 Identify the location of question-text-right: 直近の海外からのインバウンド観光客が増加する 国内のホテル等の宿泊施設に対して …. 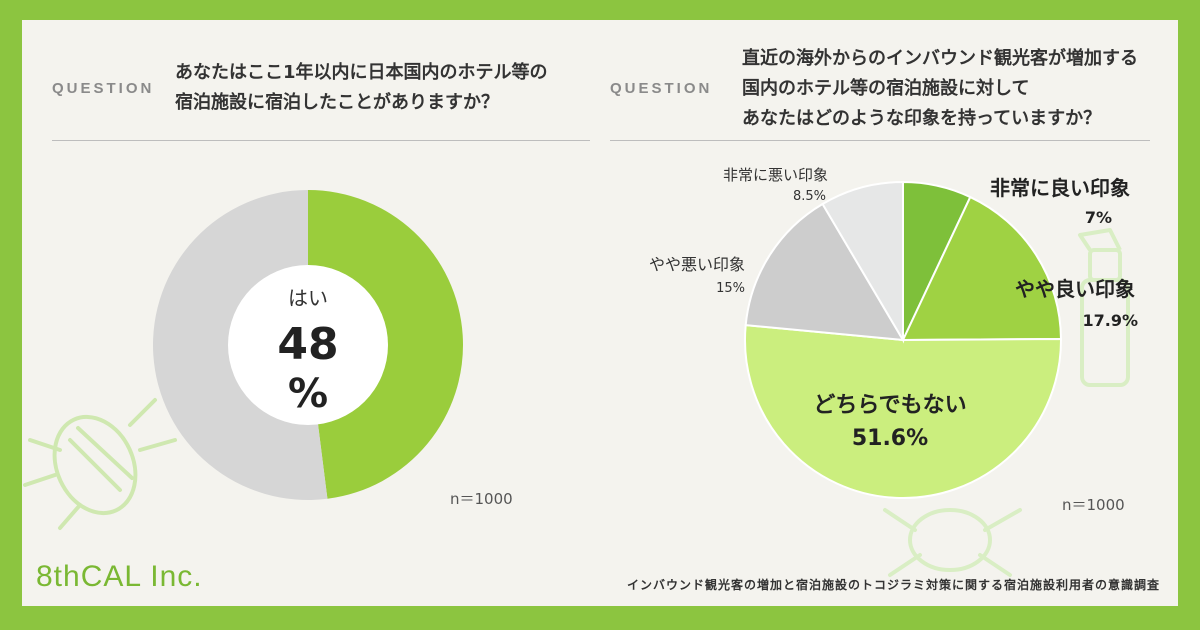
(940, 89).